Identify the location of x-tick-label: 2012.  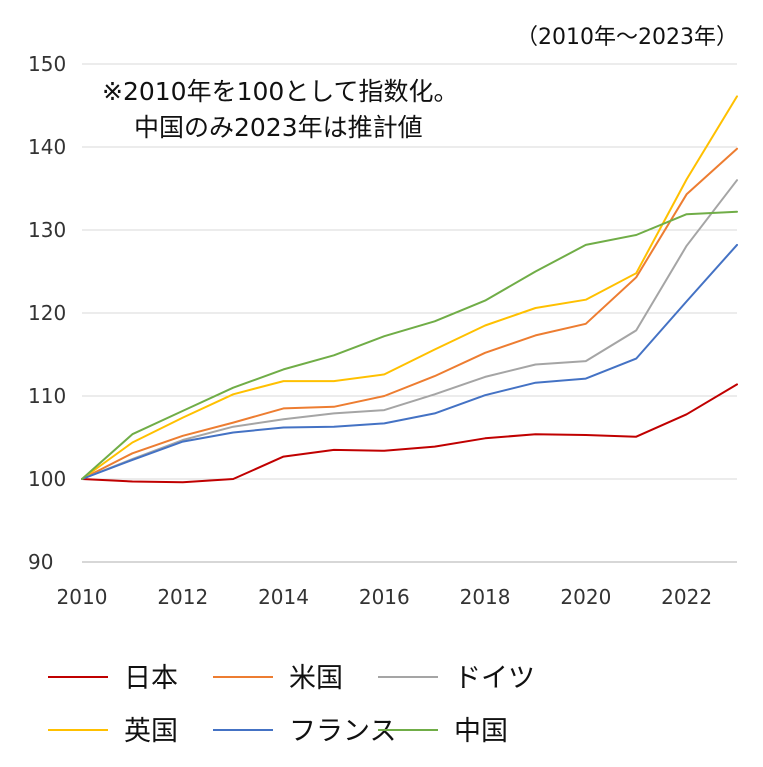
(182, 597).